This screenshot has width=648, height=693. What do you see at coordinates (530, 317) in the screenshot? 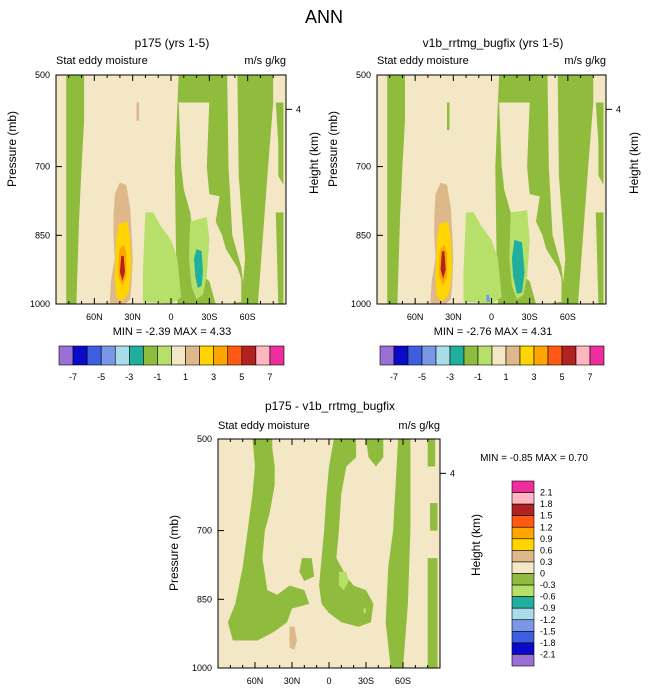
I see `x-tick-label: 30S` at bounding box center [530, 317].